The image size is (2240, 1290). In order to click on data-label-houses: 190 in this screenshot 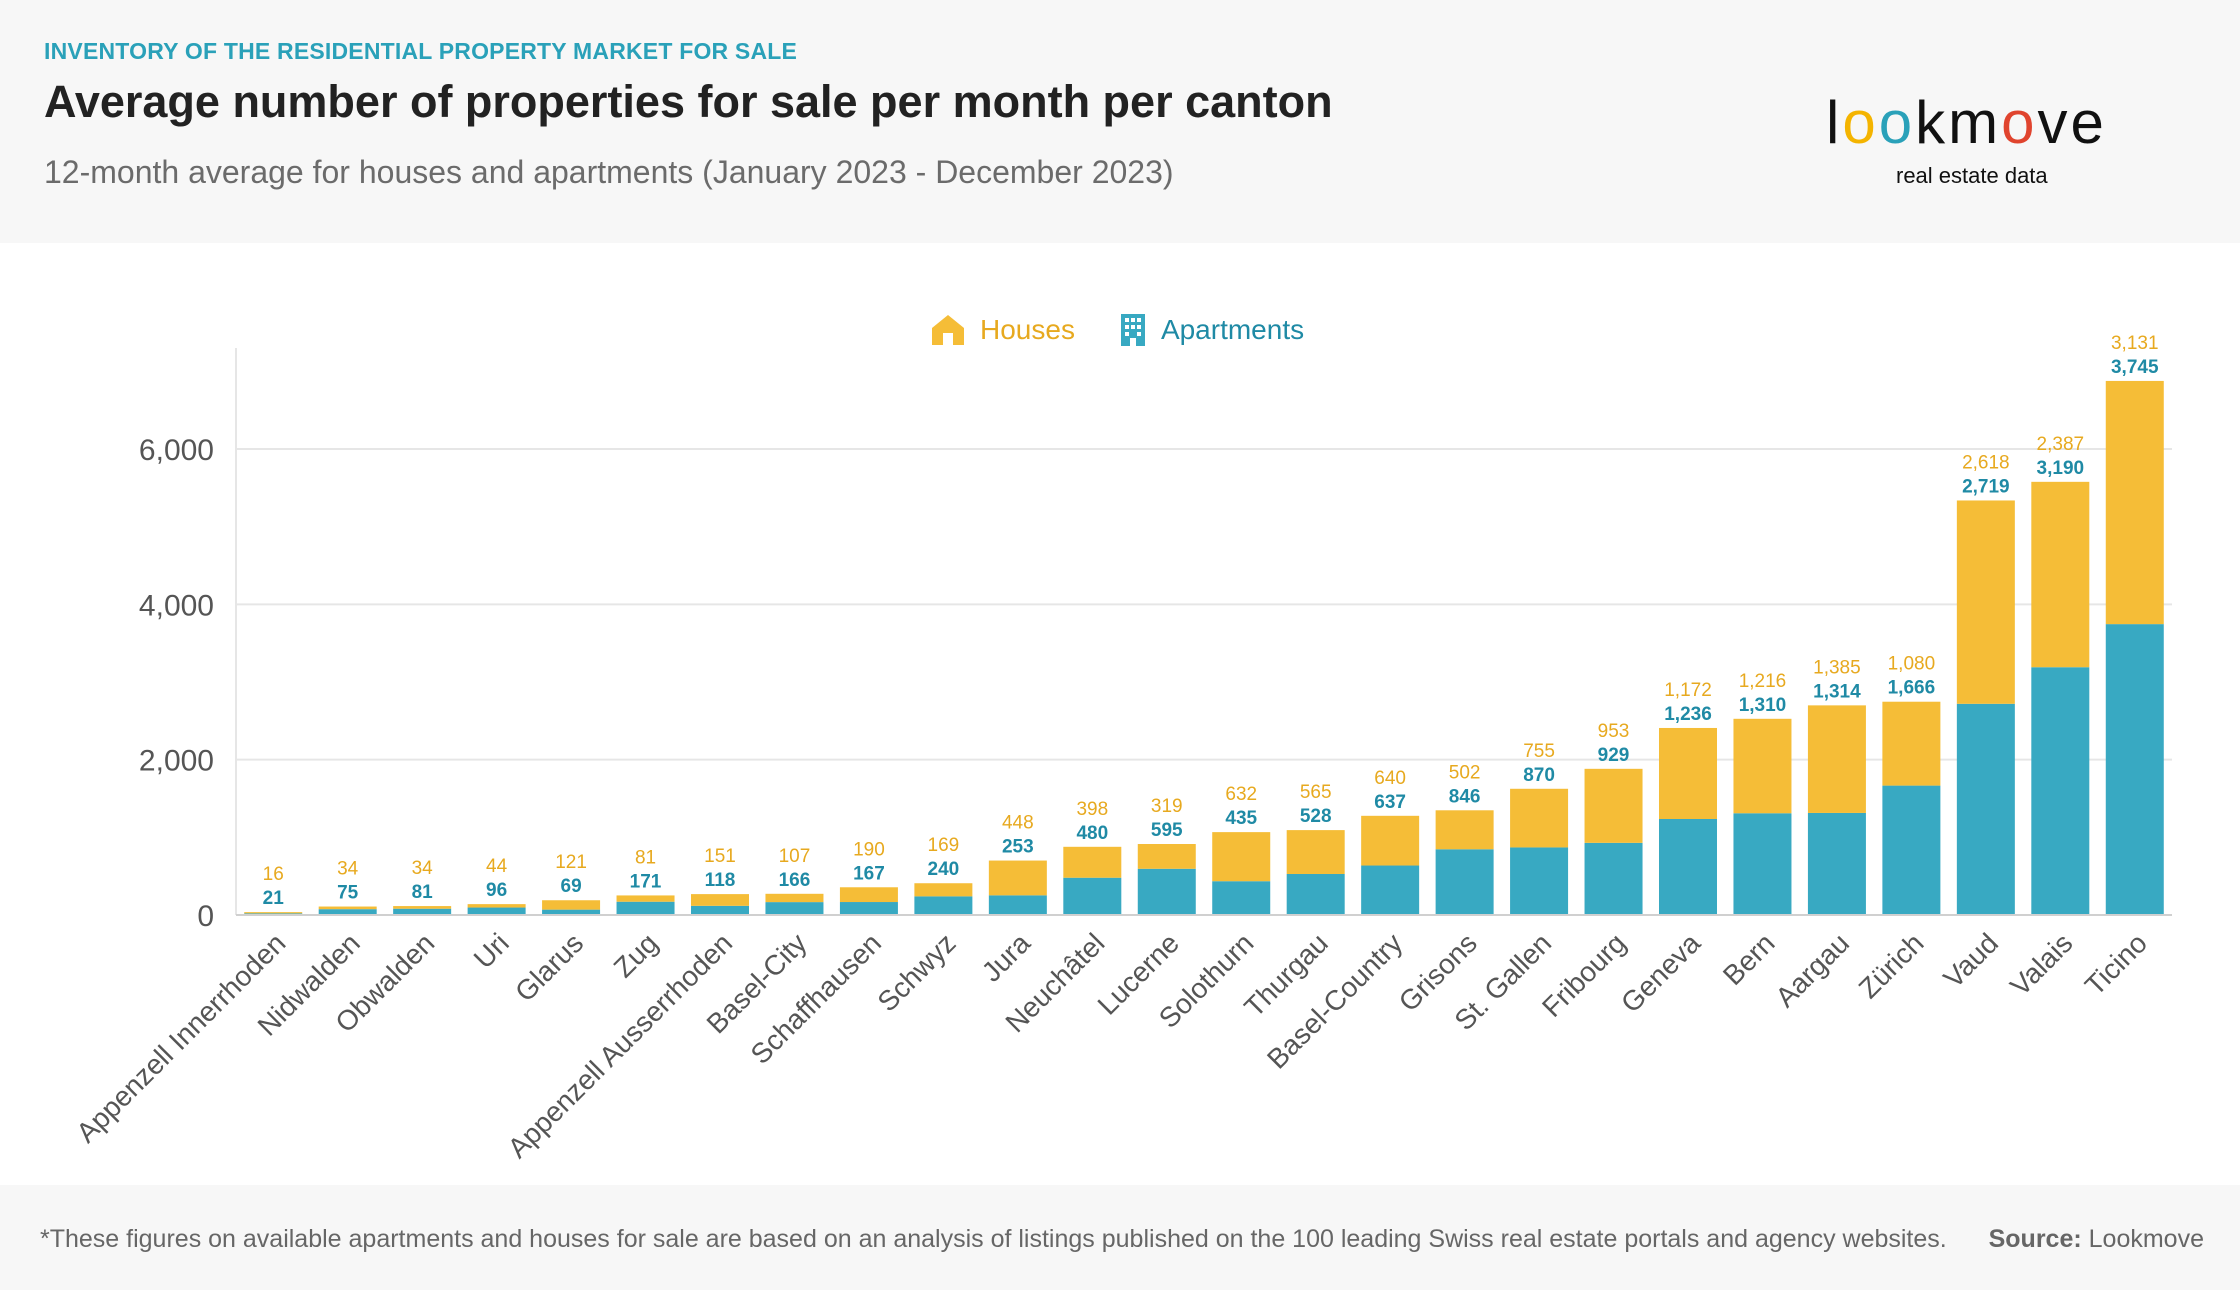, I will do `click(869, 849)`.